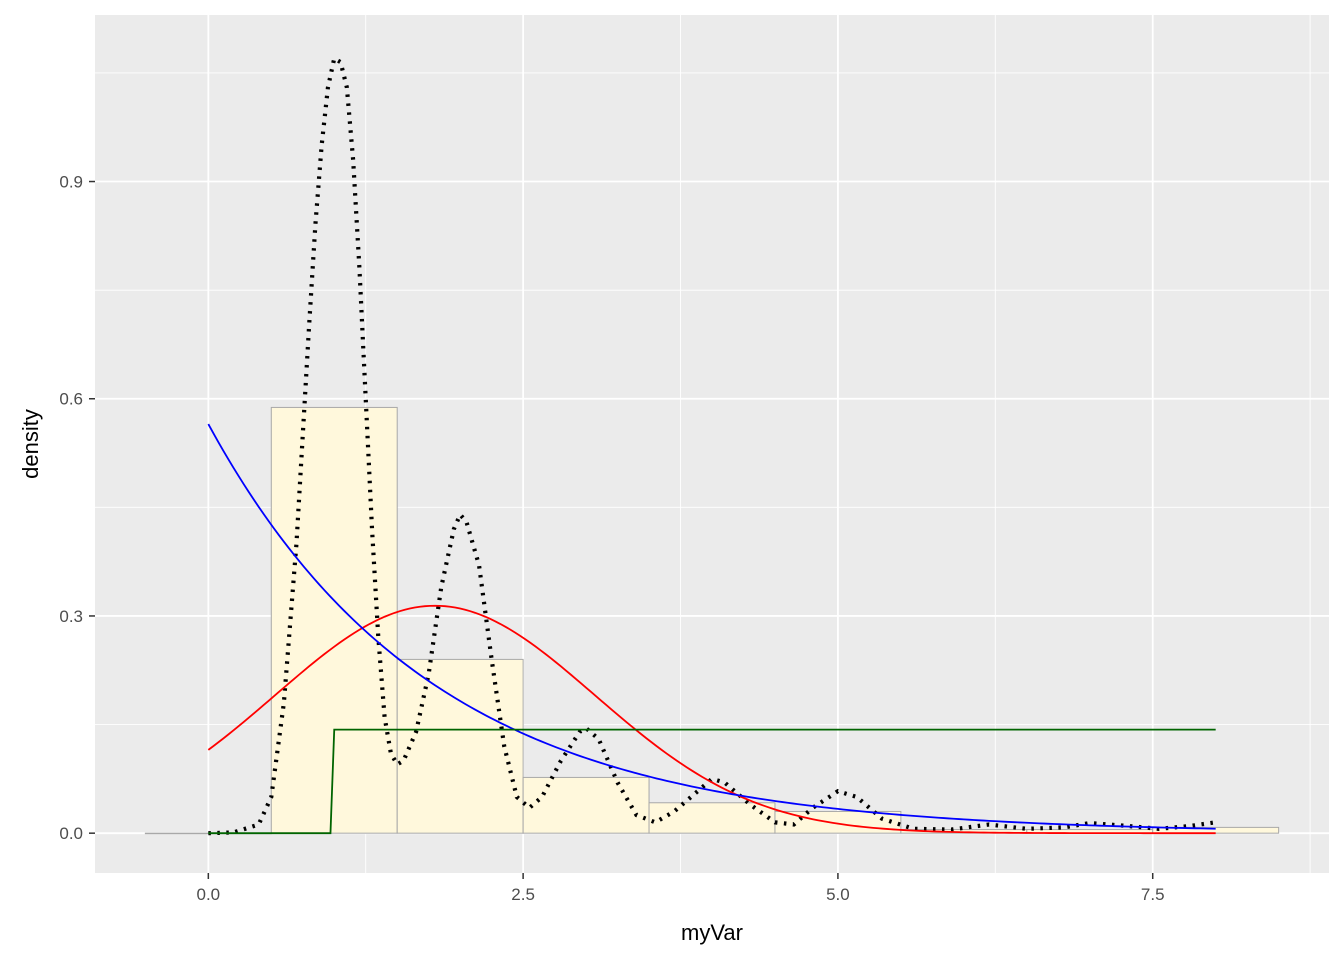 This screenshot has height=960, width=1344. What do you see at coordinates (30, 444) in the screenshot?
I see `y-axis-title: density` at bounding box center [30, 444].